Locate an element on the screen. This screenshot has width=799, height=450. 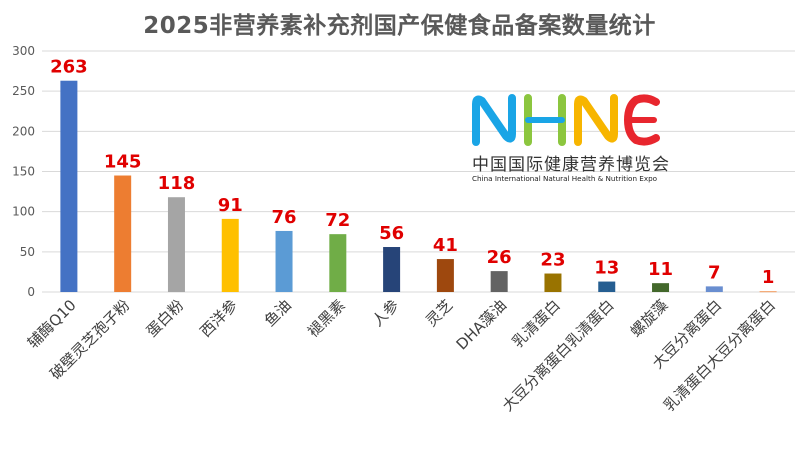
y-tick-label: 100 is located at coordinates (23, 212).